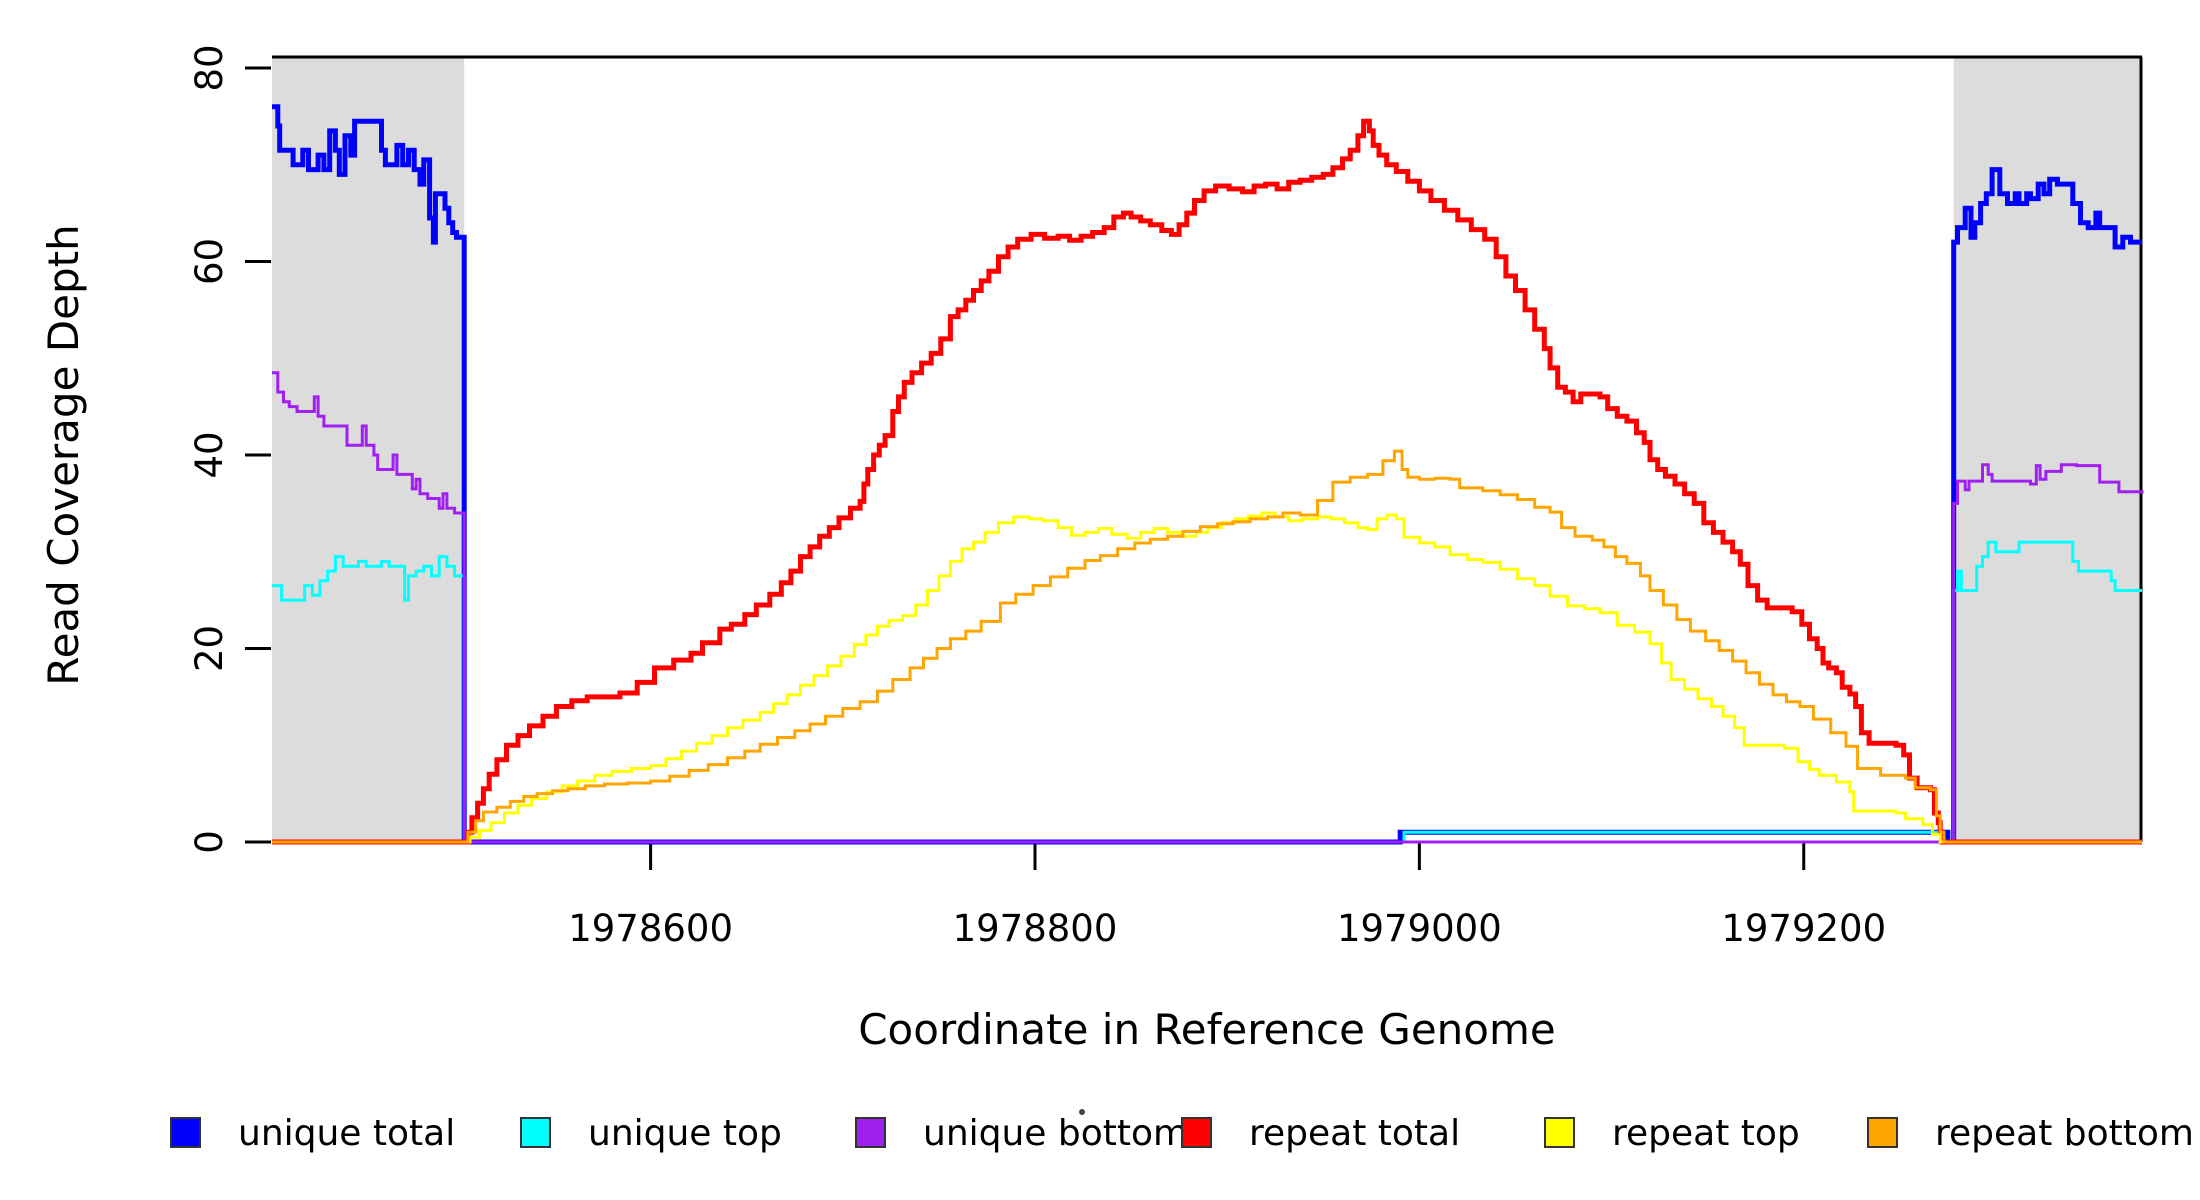  I want to click on y-axis: 0 20 40 60 80 Read Coverage Depth, so click(155, 449).